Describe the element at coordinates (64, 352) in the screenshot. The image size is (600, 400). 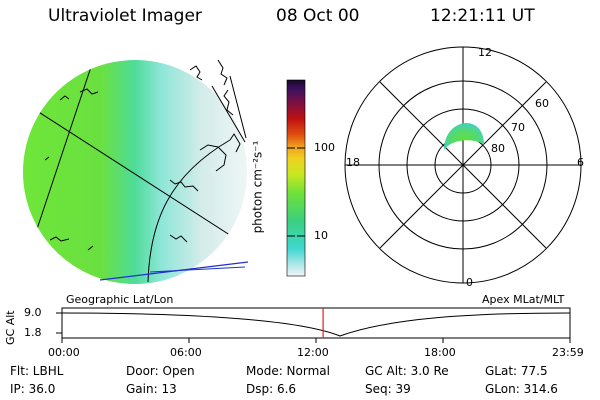
I see `time-tick-0000: 00:00` at that location.